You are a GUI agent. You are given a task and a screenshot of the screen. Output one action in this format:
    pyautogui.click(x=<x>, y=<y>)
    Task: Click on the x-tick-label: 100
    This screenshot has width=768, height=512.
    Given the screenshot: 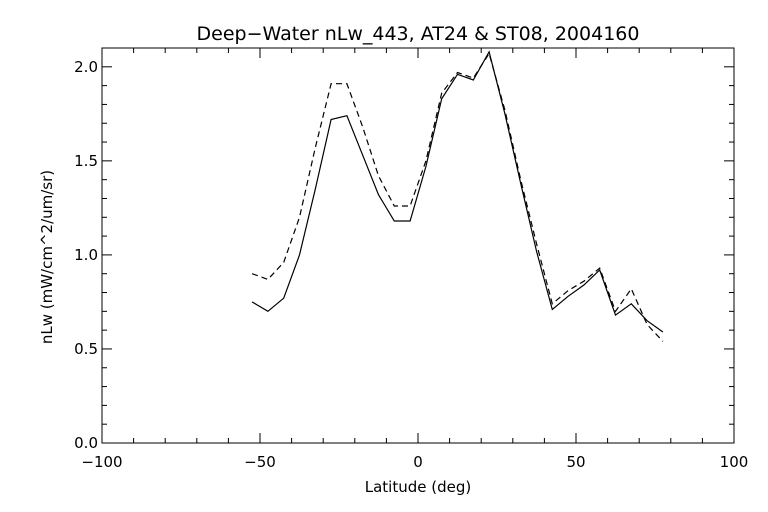 What is the action you would take?
    pyautogui.click(x=734, y=462)
    